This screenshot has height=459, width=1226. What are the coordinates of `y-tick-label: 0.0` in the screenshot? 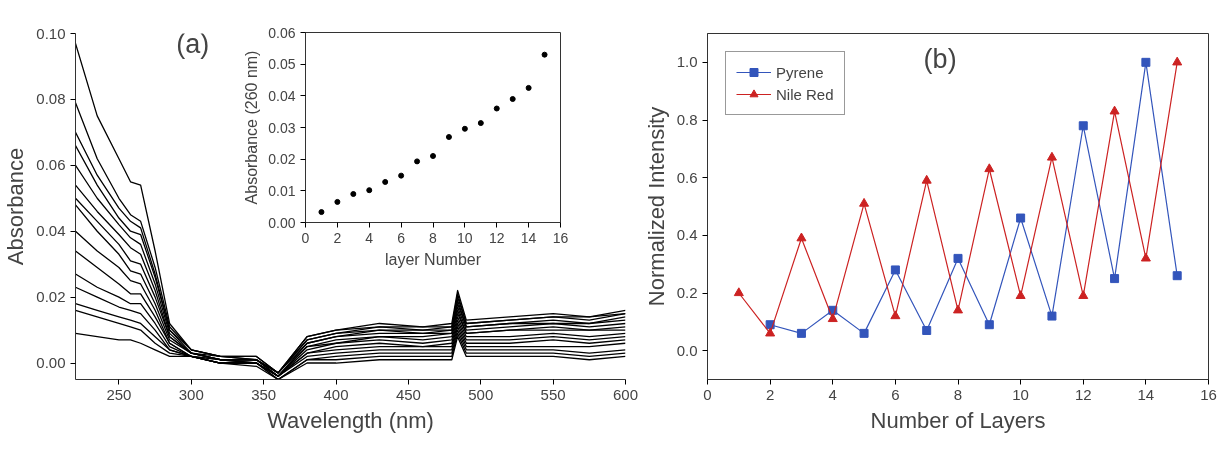 It's located at (687, 350).